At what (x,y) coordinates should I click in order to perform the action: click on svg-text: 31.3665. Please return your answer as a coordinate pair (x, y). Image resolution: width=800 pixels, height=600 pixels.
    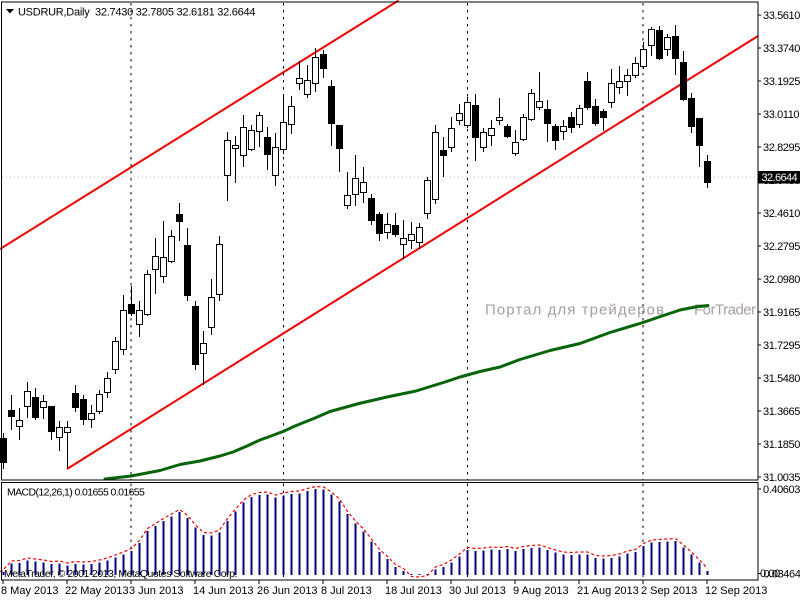
    Looking at the image, I should click on (781, 412).